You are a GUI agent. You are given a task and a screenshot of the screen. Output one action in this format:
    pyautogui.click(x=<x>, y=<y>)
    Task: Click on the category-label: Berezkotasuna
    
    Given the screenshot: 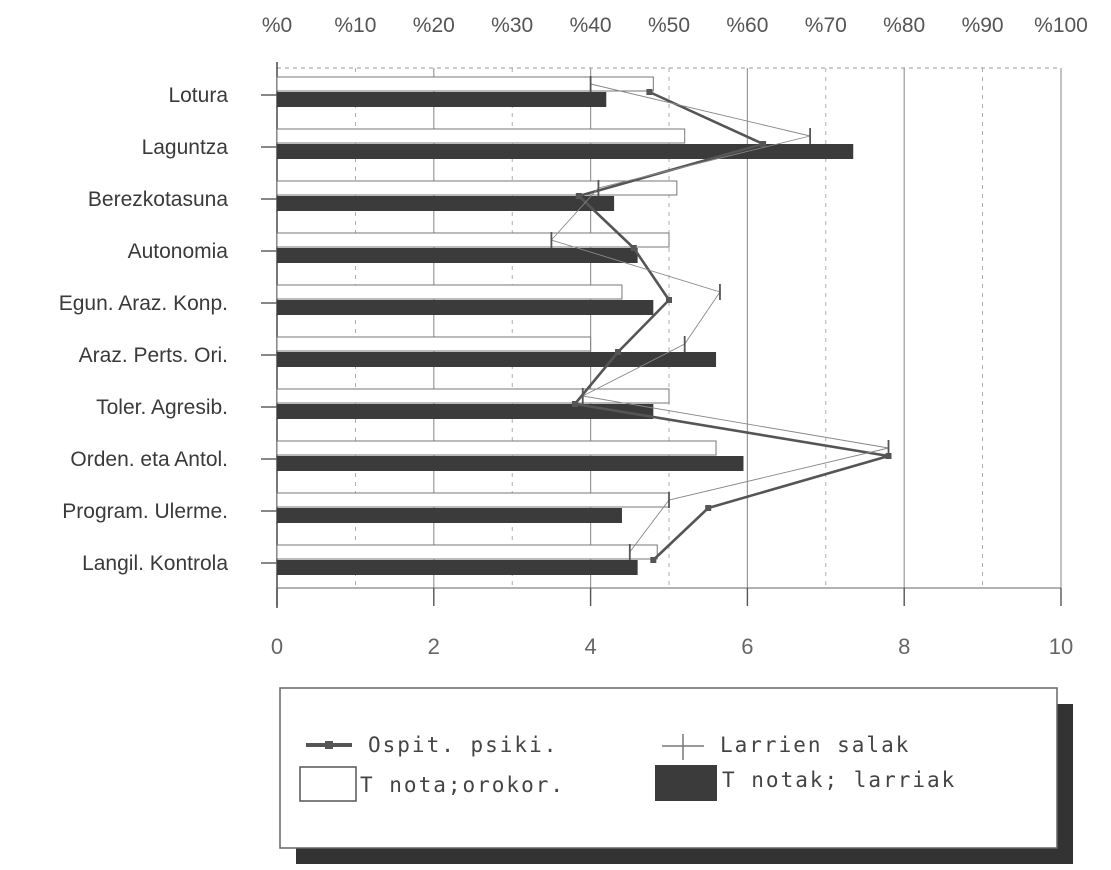 What is the action you would take?
    pyautogui.click(x=158, y=199)
    